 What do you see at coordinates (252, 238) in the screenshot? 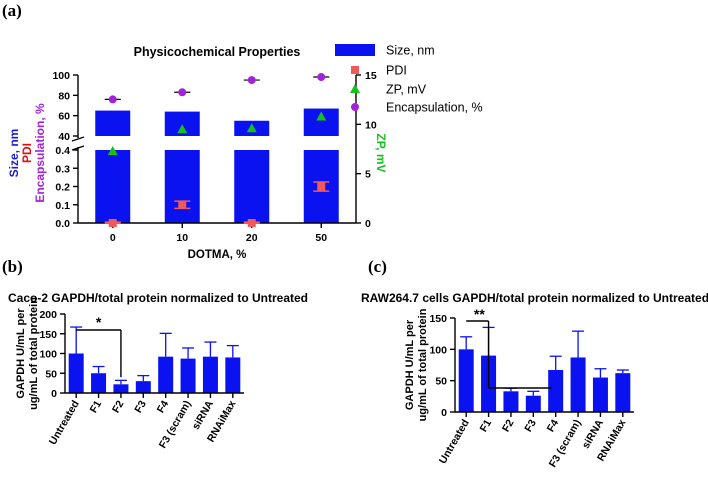
I see `x-tick-label: 20` at bounding box center [252, 238].